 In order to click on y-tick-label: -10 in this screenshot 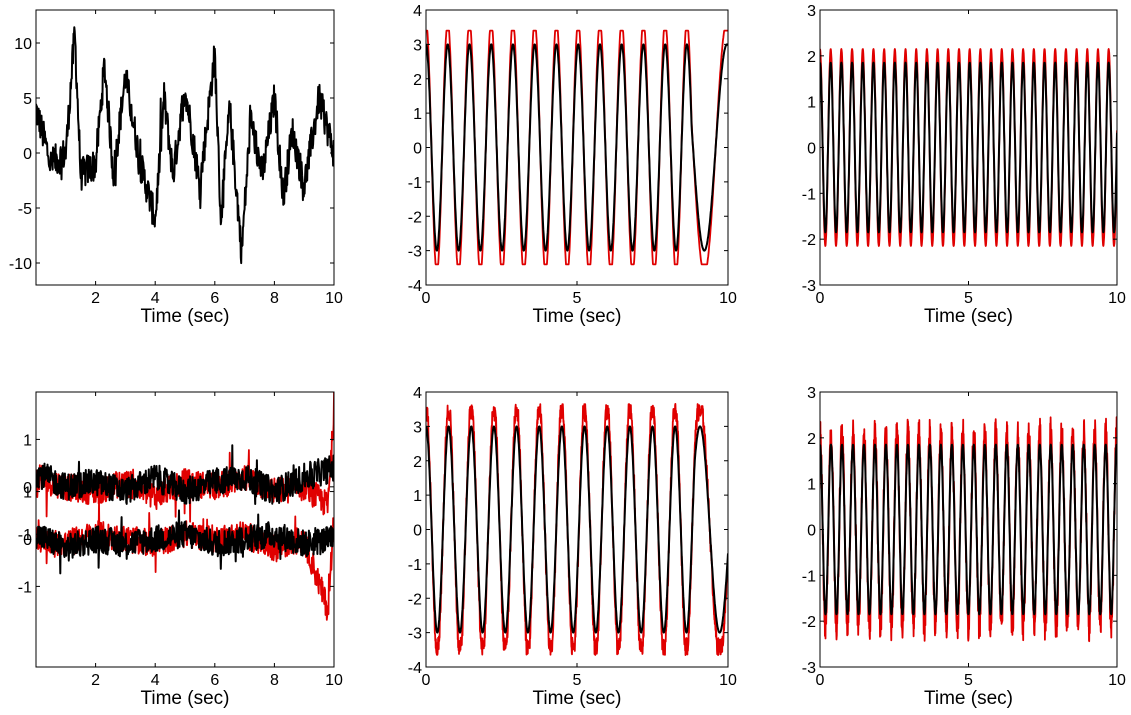, I will do `click(20, 264)`.